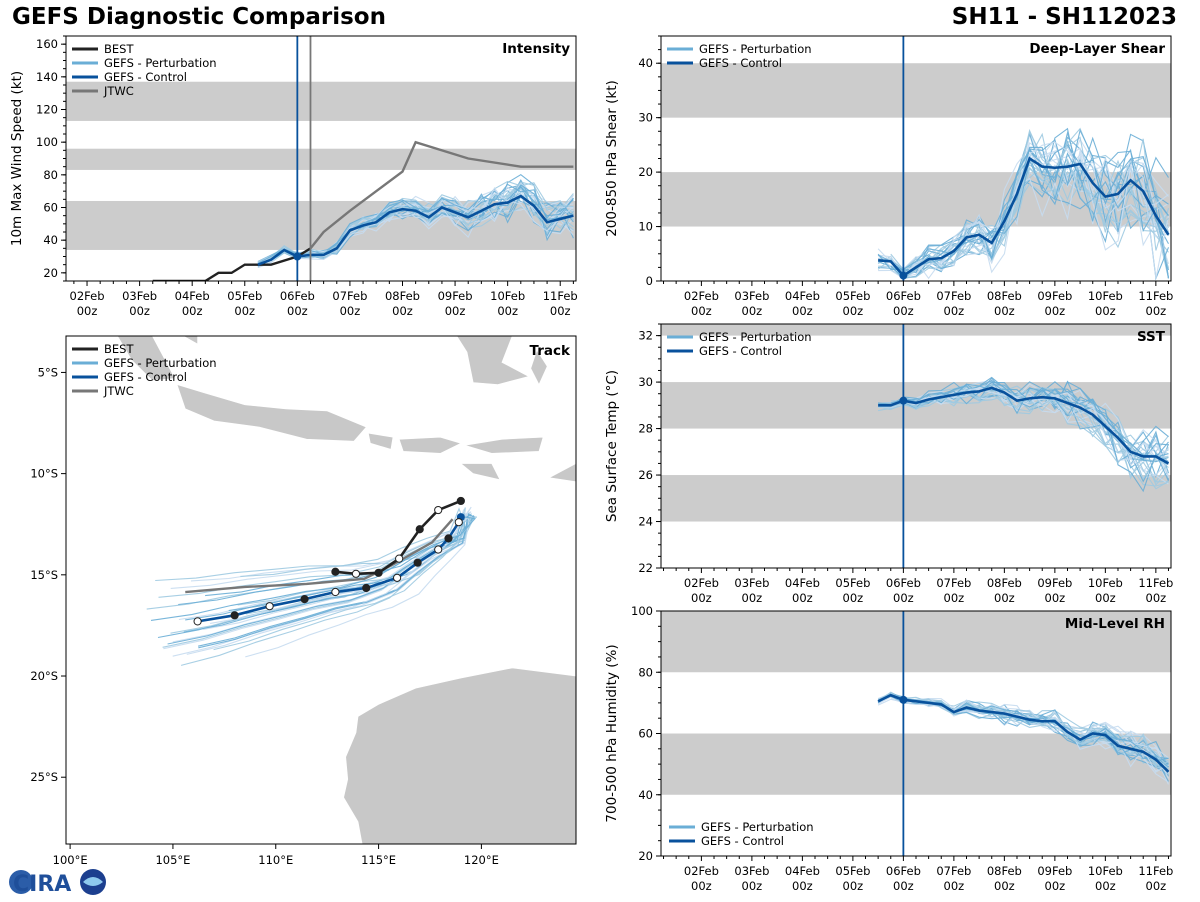 Image resolution: width=1200 pixels, height=902 pixels. Describe the element at coordinates (560, 296) in the screenshot. I see `x-tick-label-date: 11Feb` at that location.